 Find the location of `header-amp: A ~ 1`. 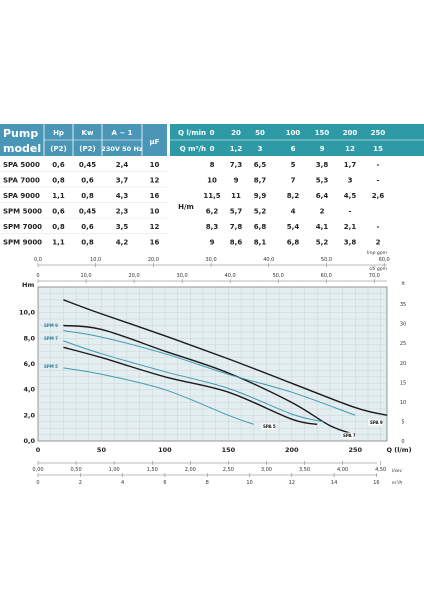

header-amp: A ~ 1 is located at coordinates (121, 133).